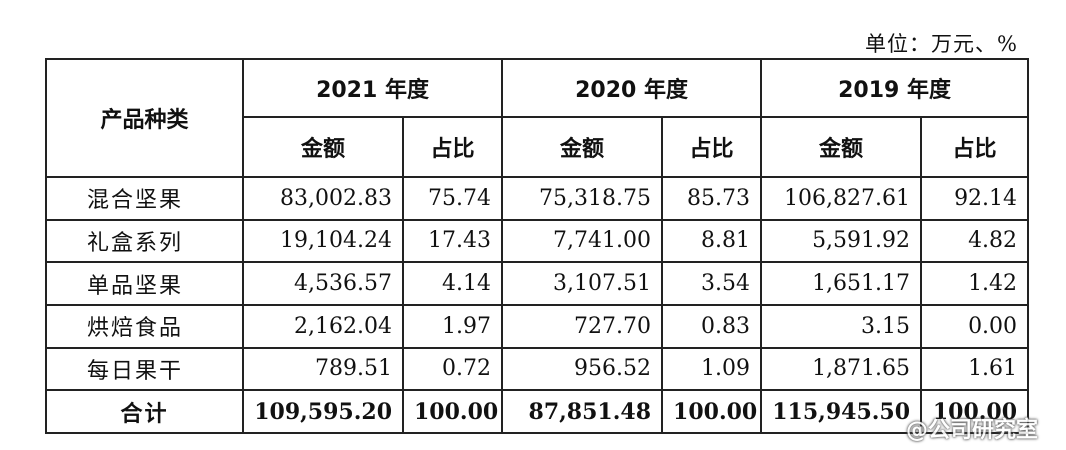 The width and height of the screenshot is (1066, 450). What do you see at coordinates (941, 44) in the screenshot?
I see `unit-label: 单位：万元、%` at bounding box center [941, 44].